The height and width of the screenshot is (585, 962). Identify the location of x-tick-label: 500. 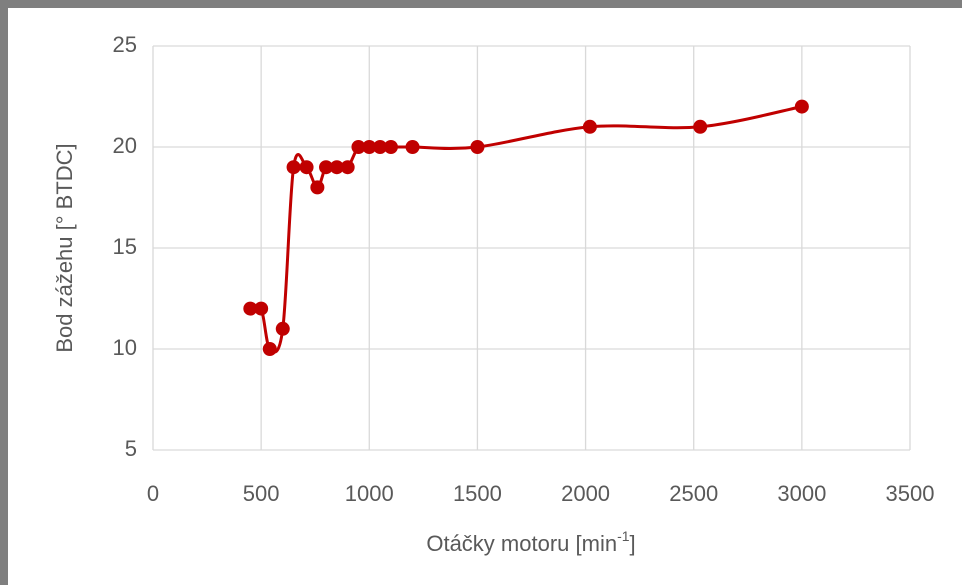
(261, 493).